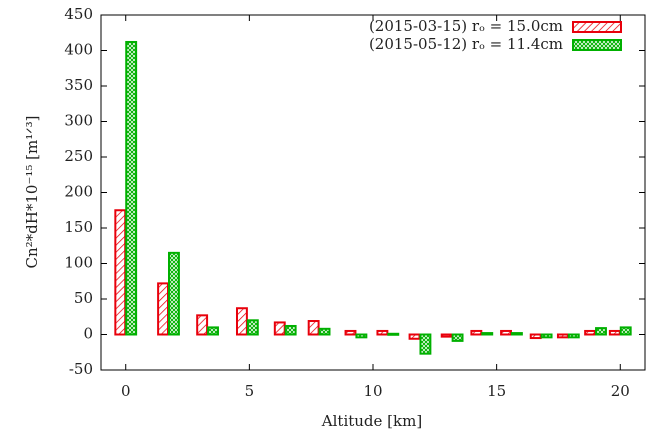 Image resolution: width=665 pixels, height=433 pixels. I want to click on y-tick-label: 350, so click(78, 85).